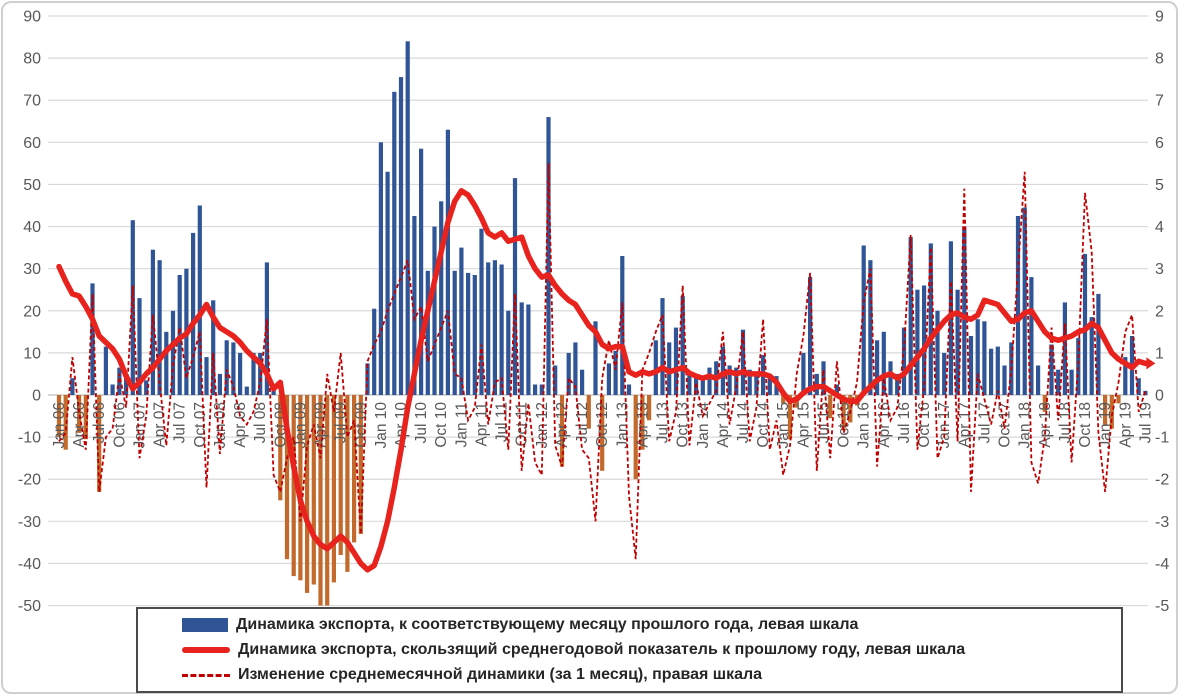  Describe the element at coordinates (1159, 269) in the screenshot. I see `y-tick-label-right: 3` at that location.